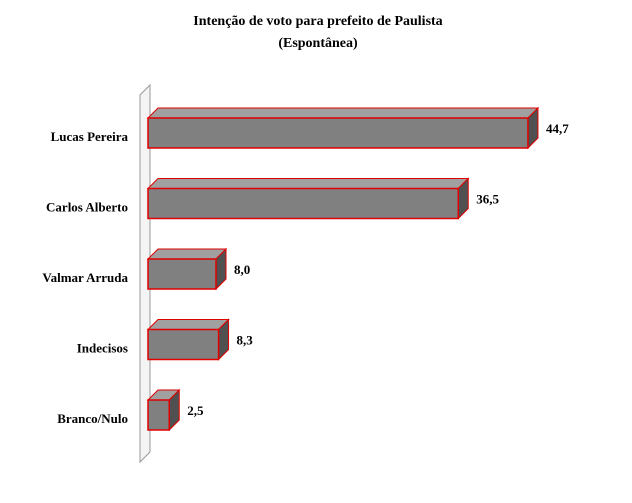 This screenshot has width=632, height=503. What do you see at coordinates (245, 339) in the screenshot?
I see `value-label: 8,3` at bounding box center [245, 339].